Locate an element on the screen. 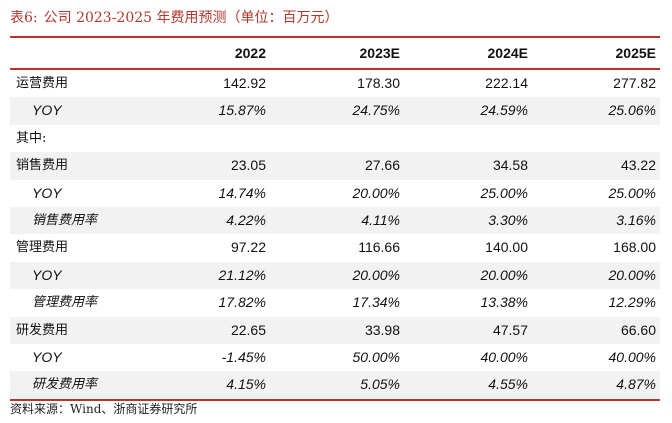 The height and width of the screenshot is (423, 672). header-row: 2022 2023E 2024E 2025E is located at coordinates (335, 53).